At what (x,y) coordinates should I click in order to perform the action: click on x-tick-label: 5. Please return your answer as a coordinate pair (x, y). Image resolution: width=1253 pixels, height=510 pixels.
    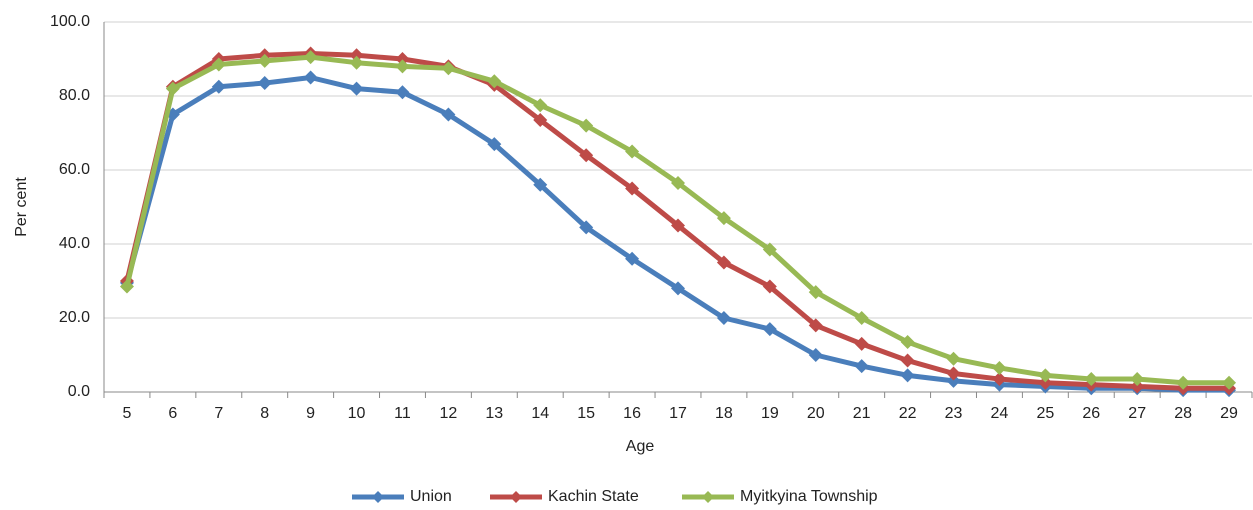
    Looking at the image, I should click on (127, 413).